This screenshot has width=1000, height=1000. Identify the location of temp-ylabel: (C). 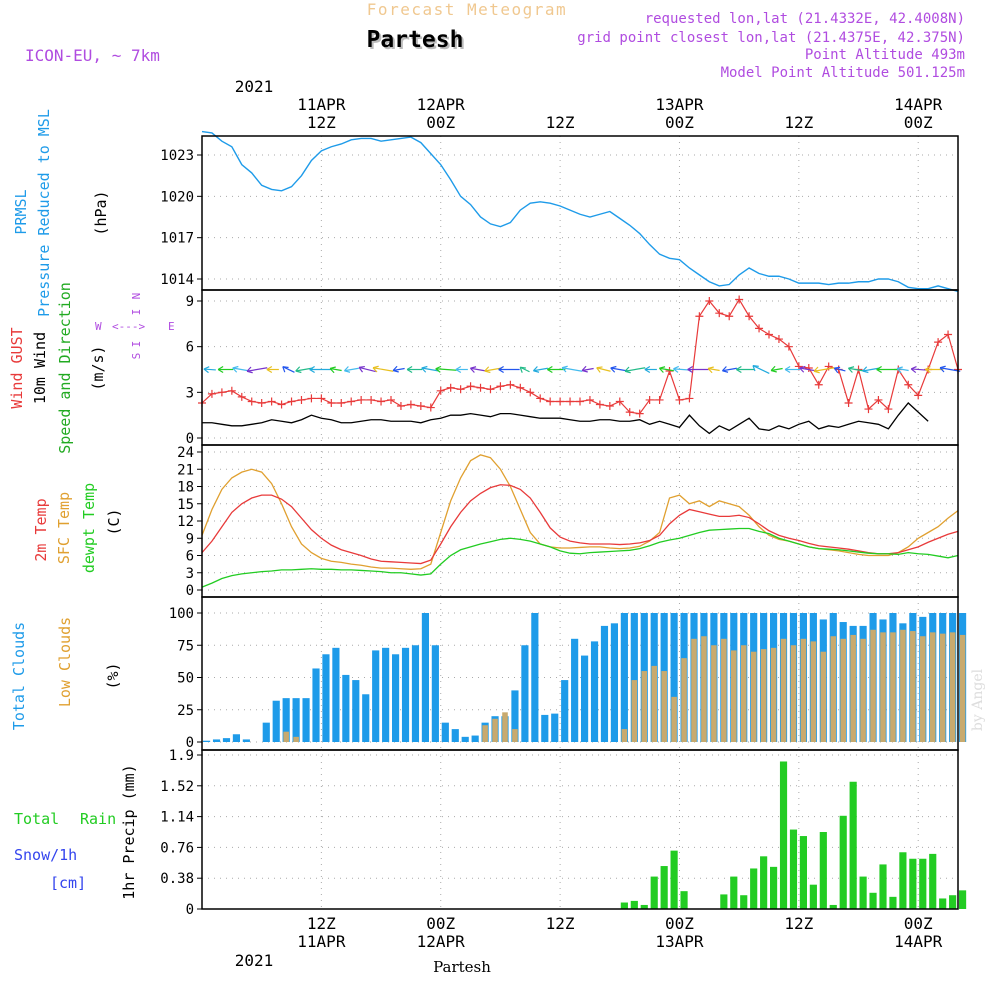
(114, 521).